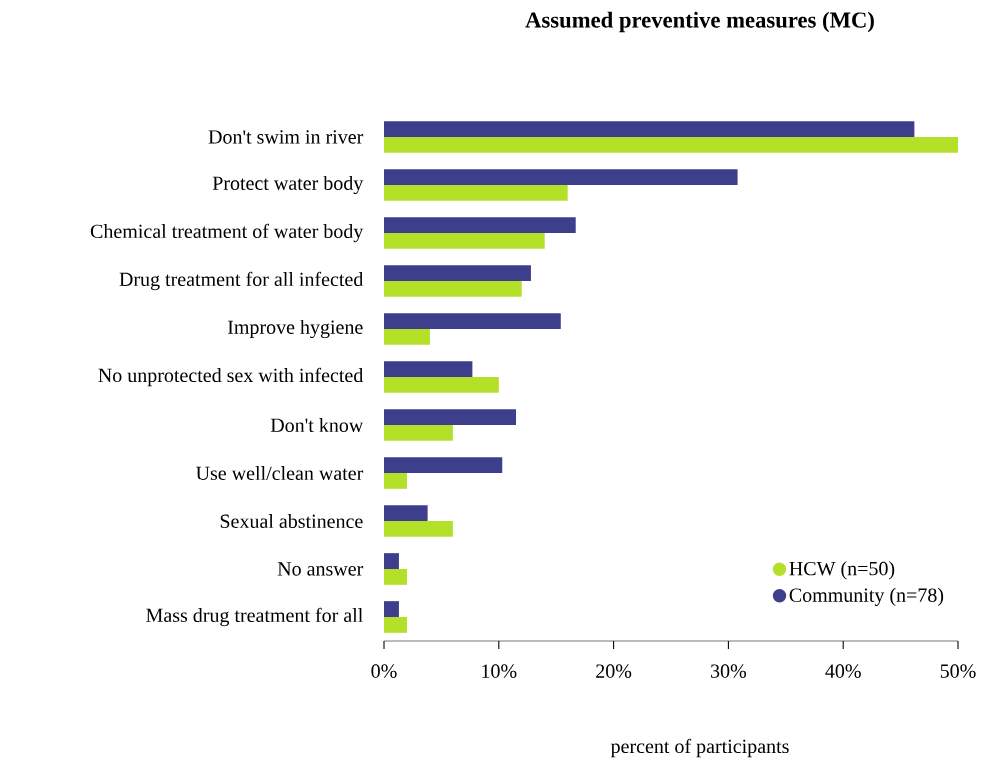  Describe the element at coordinates (295, 329) in the screenshot. I see `y-tick-label: Improve hygiene` at that location.